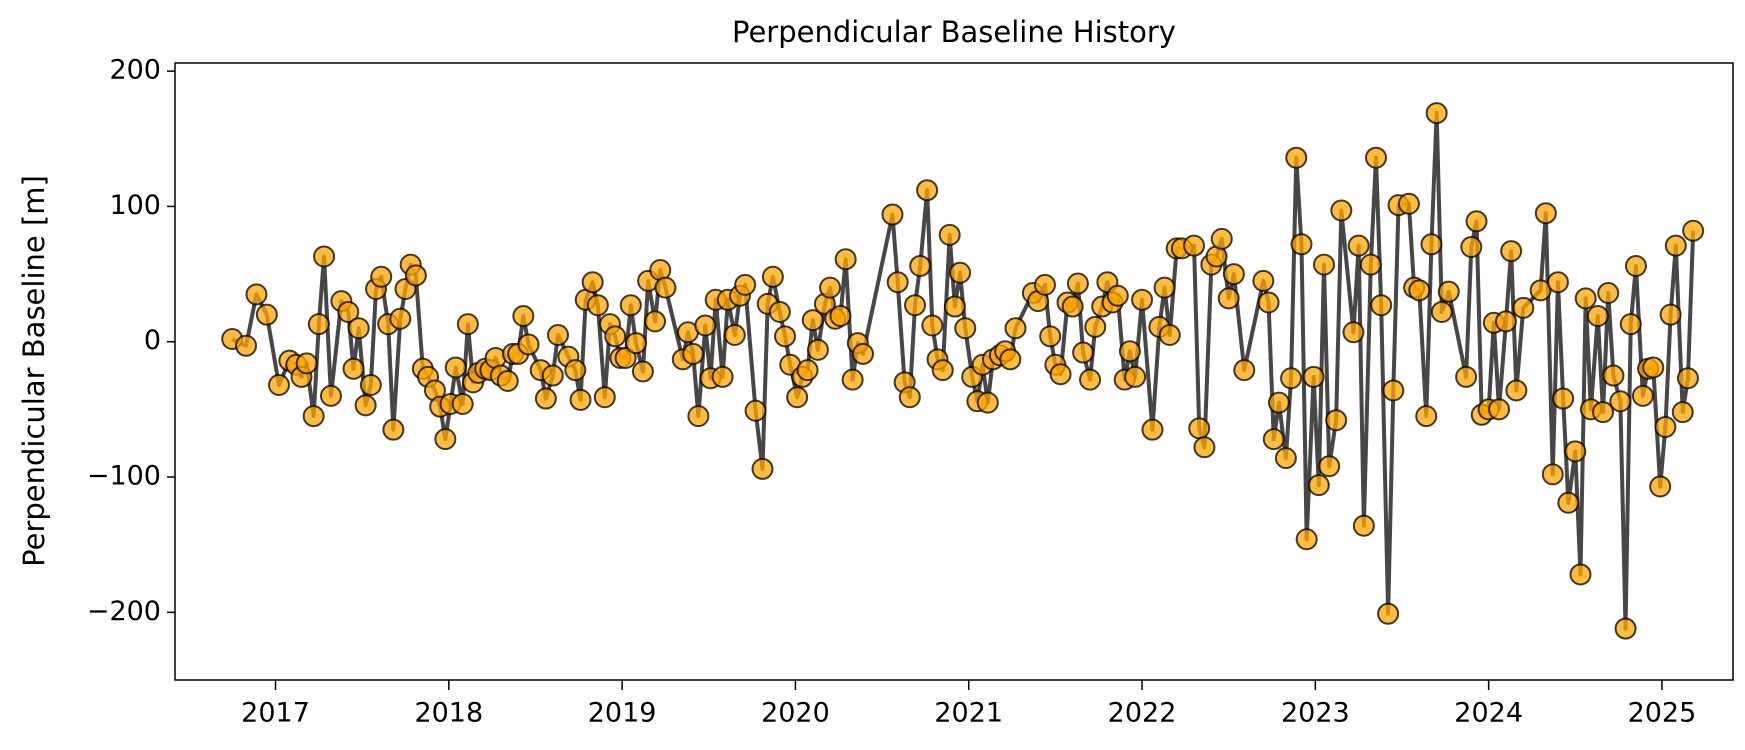 The height and width of the screenshot is (750, 1745). Describe the element at coordinates (795, 713) in the screenshot. I see `x-tick-label: 2020` at that location.